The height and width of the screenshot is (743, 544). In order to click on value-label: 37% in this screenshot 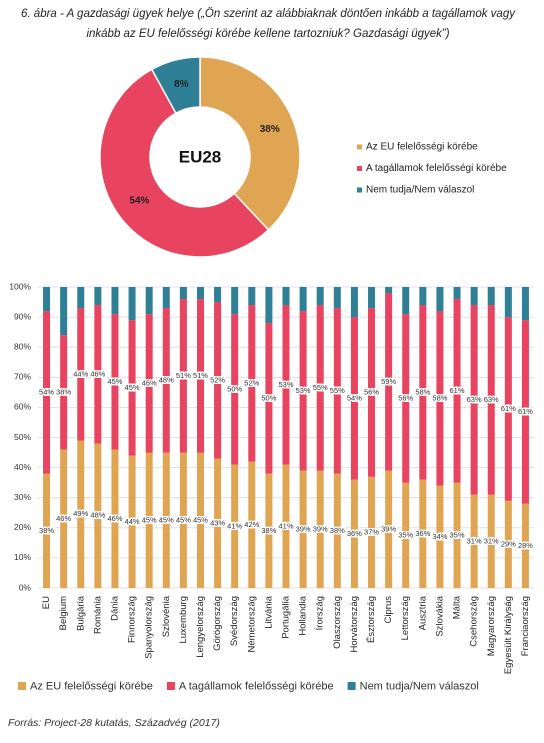, I will do `click(371, 531)`.